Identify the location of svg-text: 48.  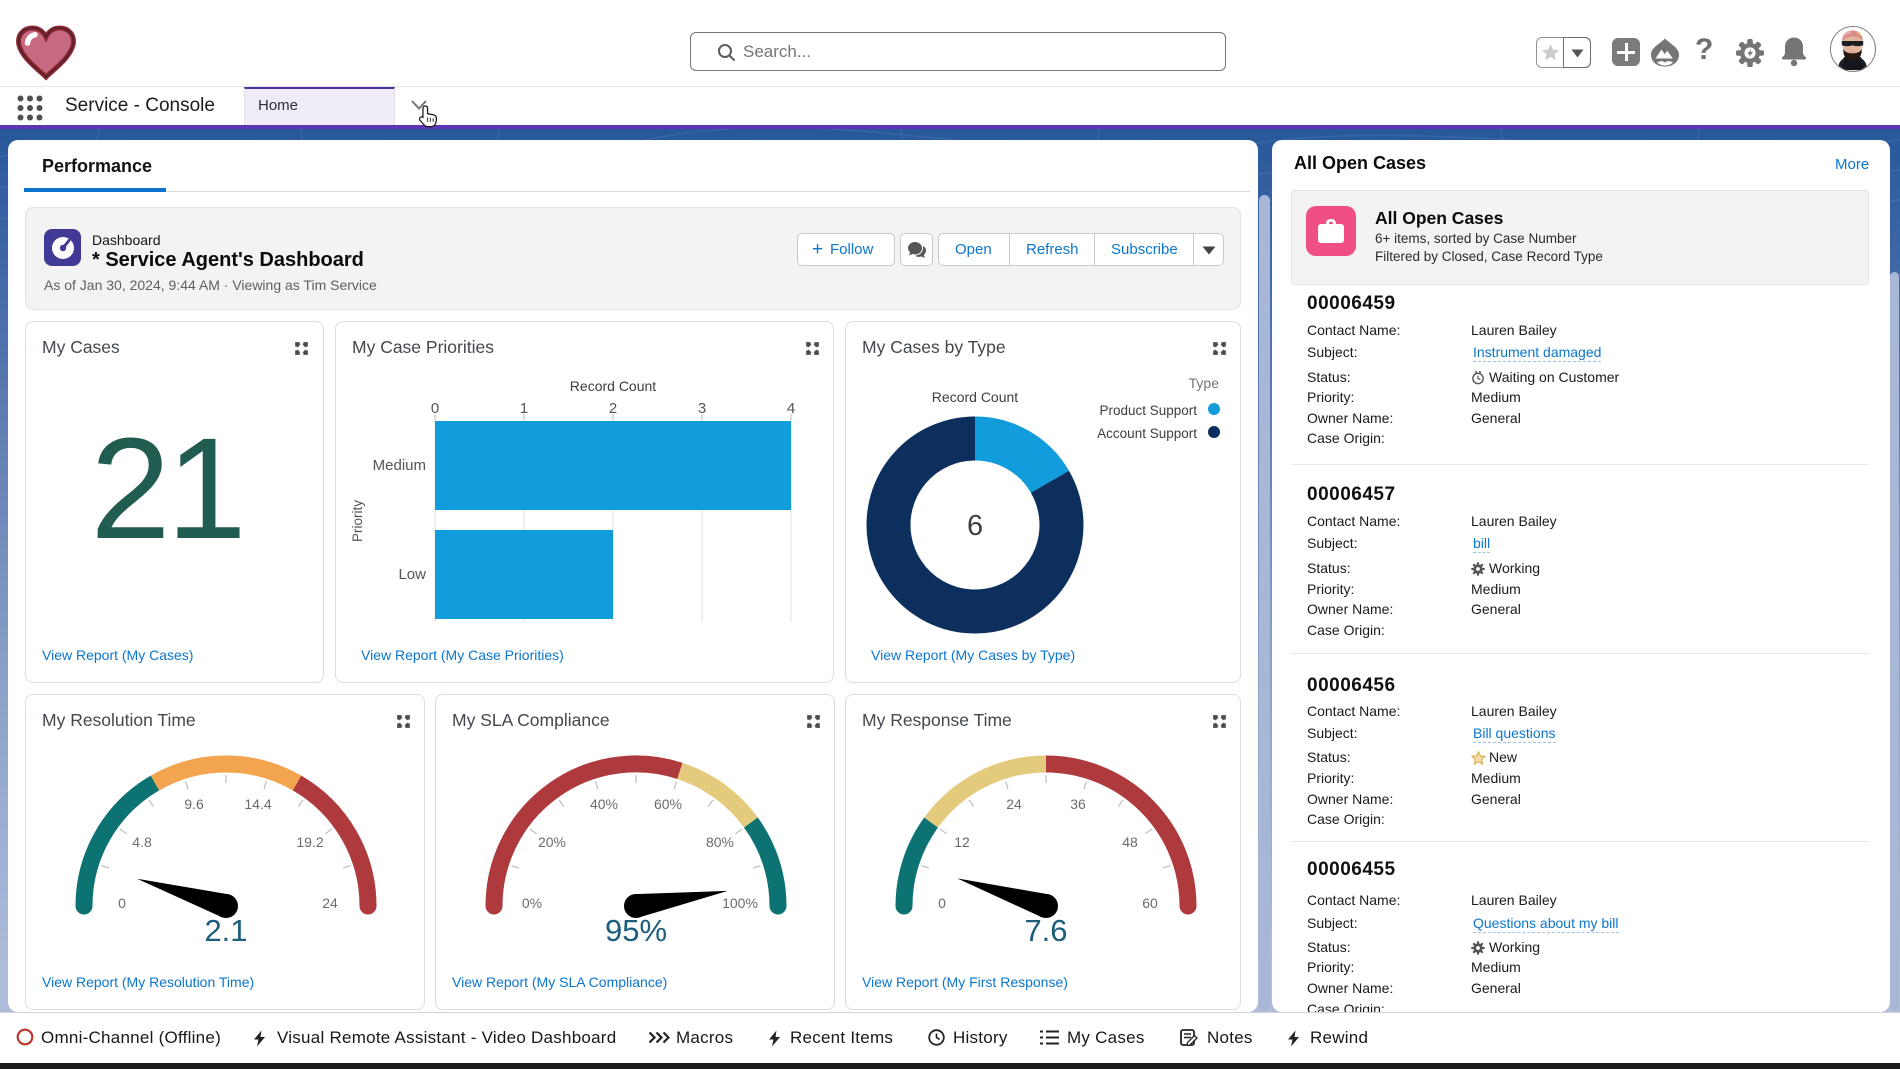
(1130, 842).